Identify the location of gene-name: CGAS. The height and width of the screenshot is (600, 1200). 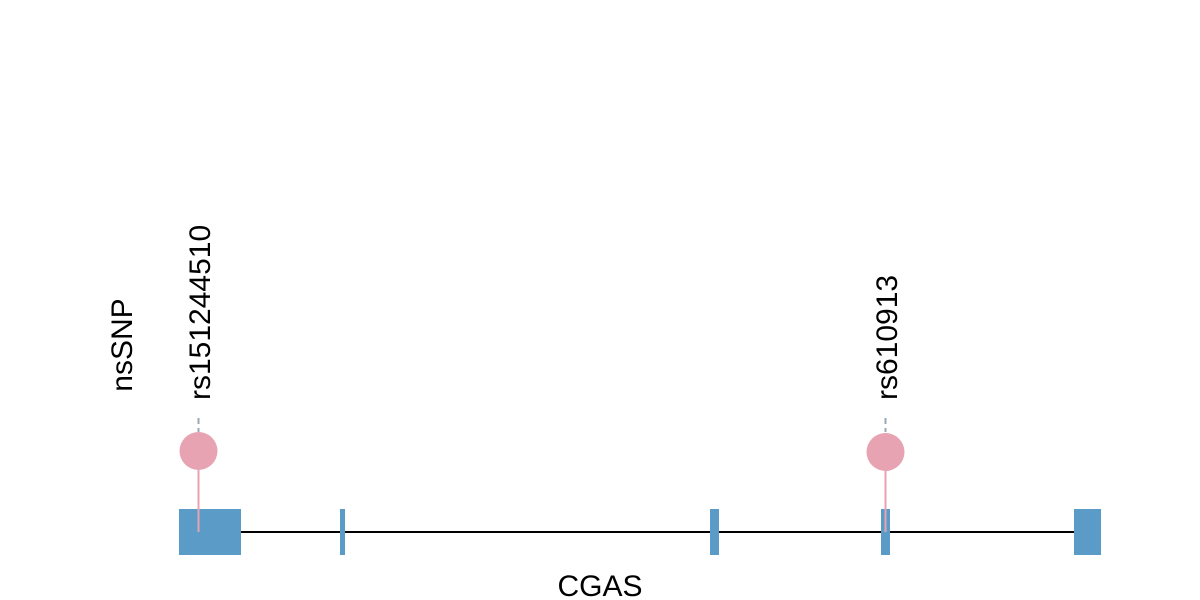
(599, 585).